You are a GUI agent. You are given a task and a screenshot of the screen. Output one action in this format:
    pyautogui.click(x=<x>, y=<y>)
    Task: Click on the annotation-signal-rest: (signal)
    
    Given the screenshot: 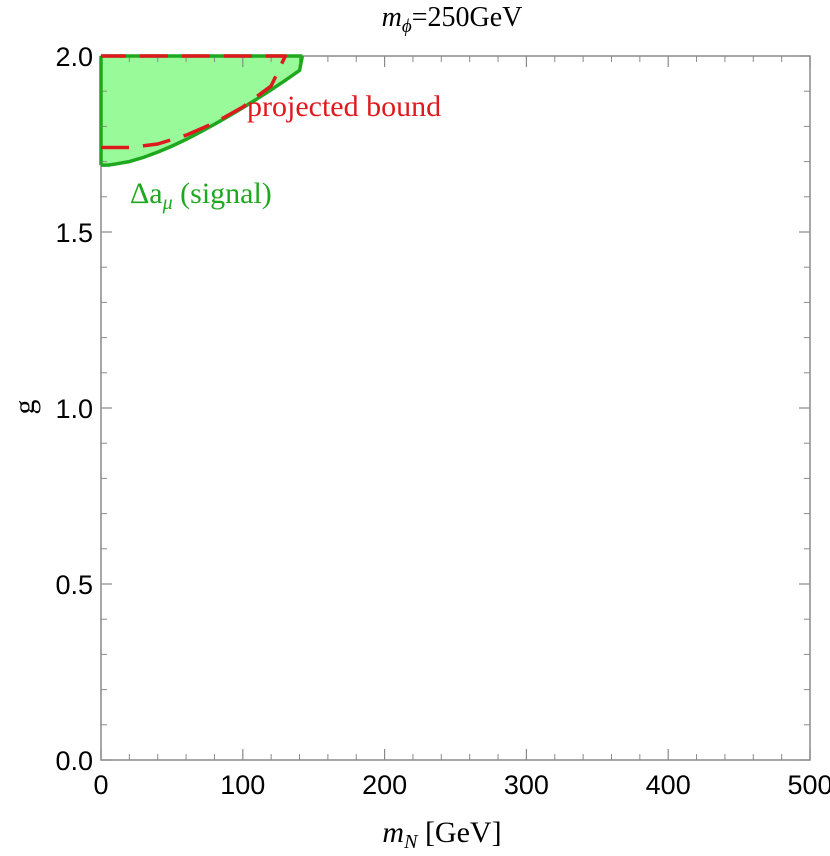 What is the action you would take?
    pyautogui.click(x=222, y=193)
    